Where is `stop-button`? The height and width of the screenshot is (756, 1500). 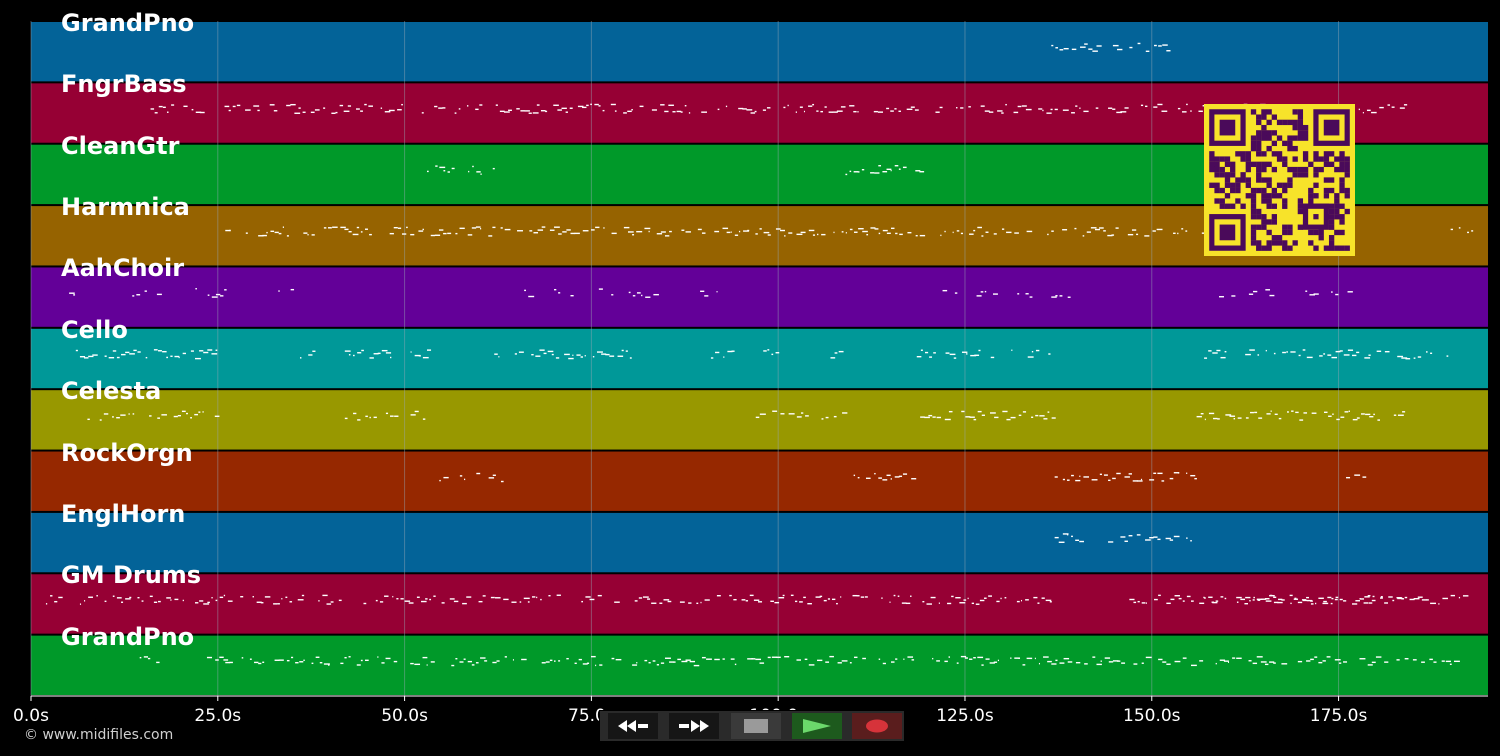
stop-button is located at coordinates (756, 726).